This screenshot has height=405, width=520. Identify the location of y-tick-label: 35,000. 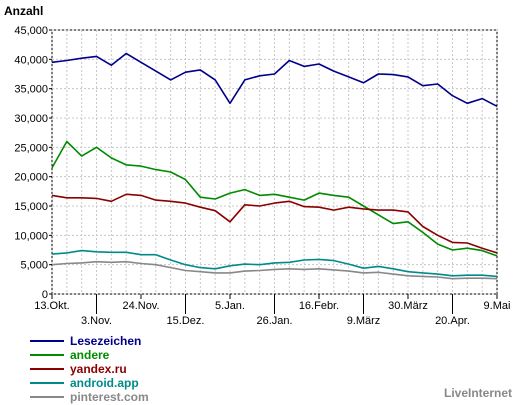
(31, 90).